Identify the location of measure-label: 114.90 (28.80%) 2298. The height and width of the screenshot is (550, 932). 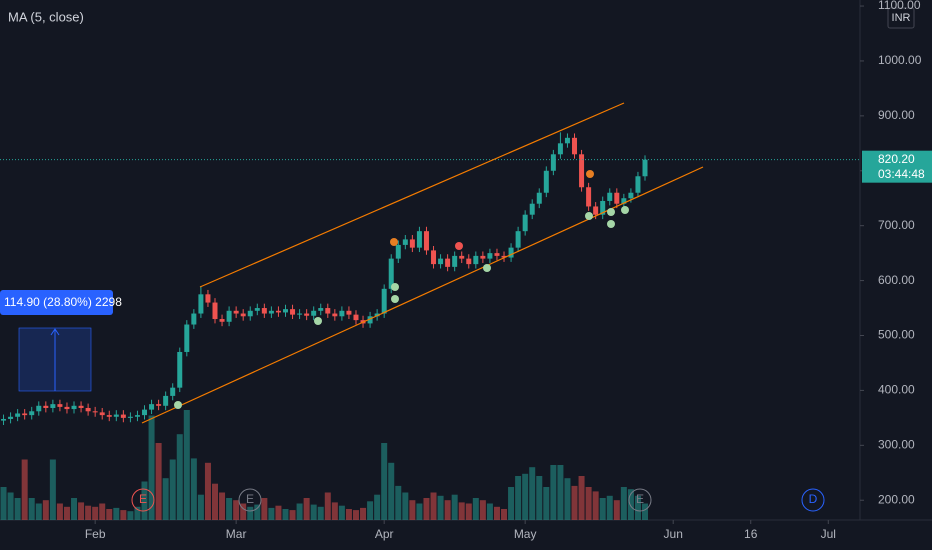
(63, 302).